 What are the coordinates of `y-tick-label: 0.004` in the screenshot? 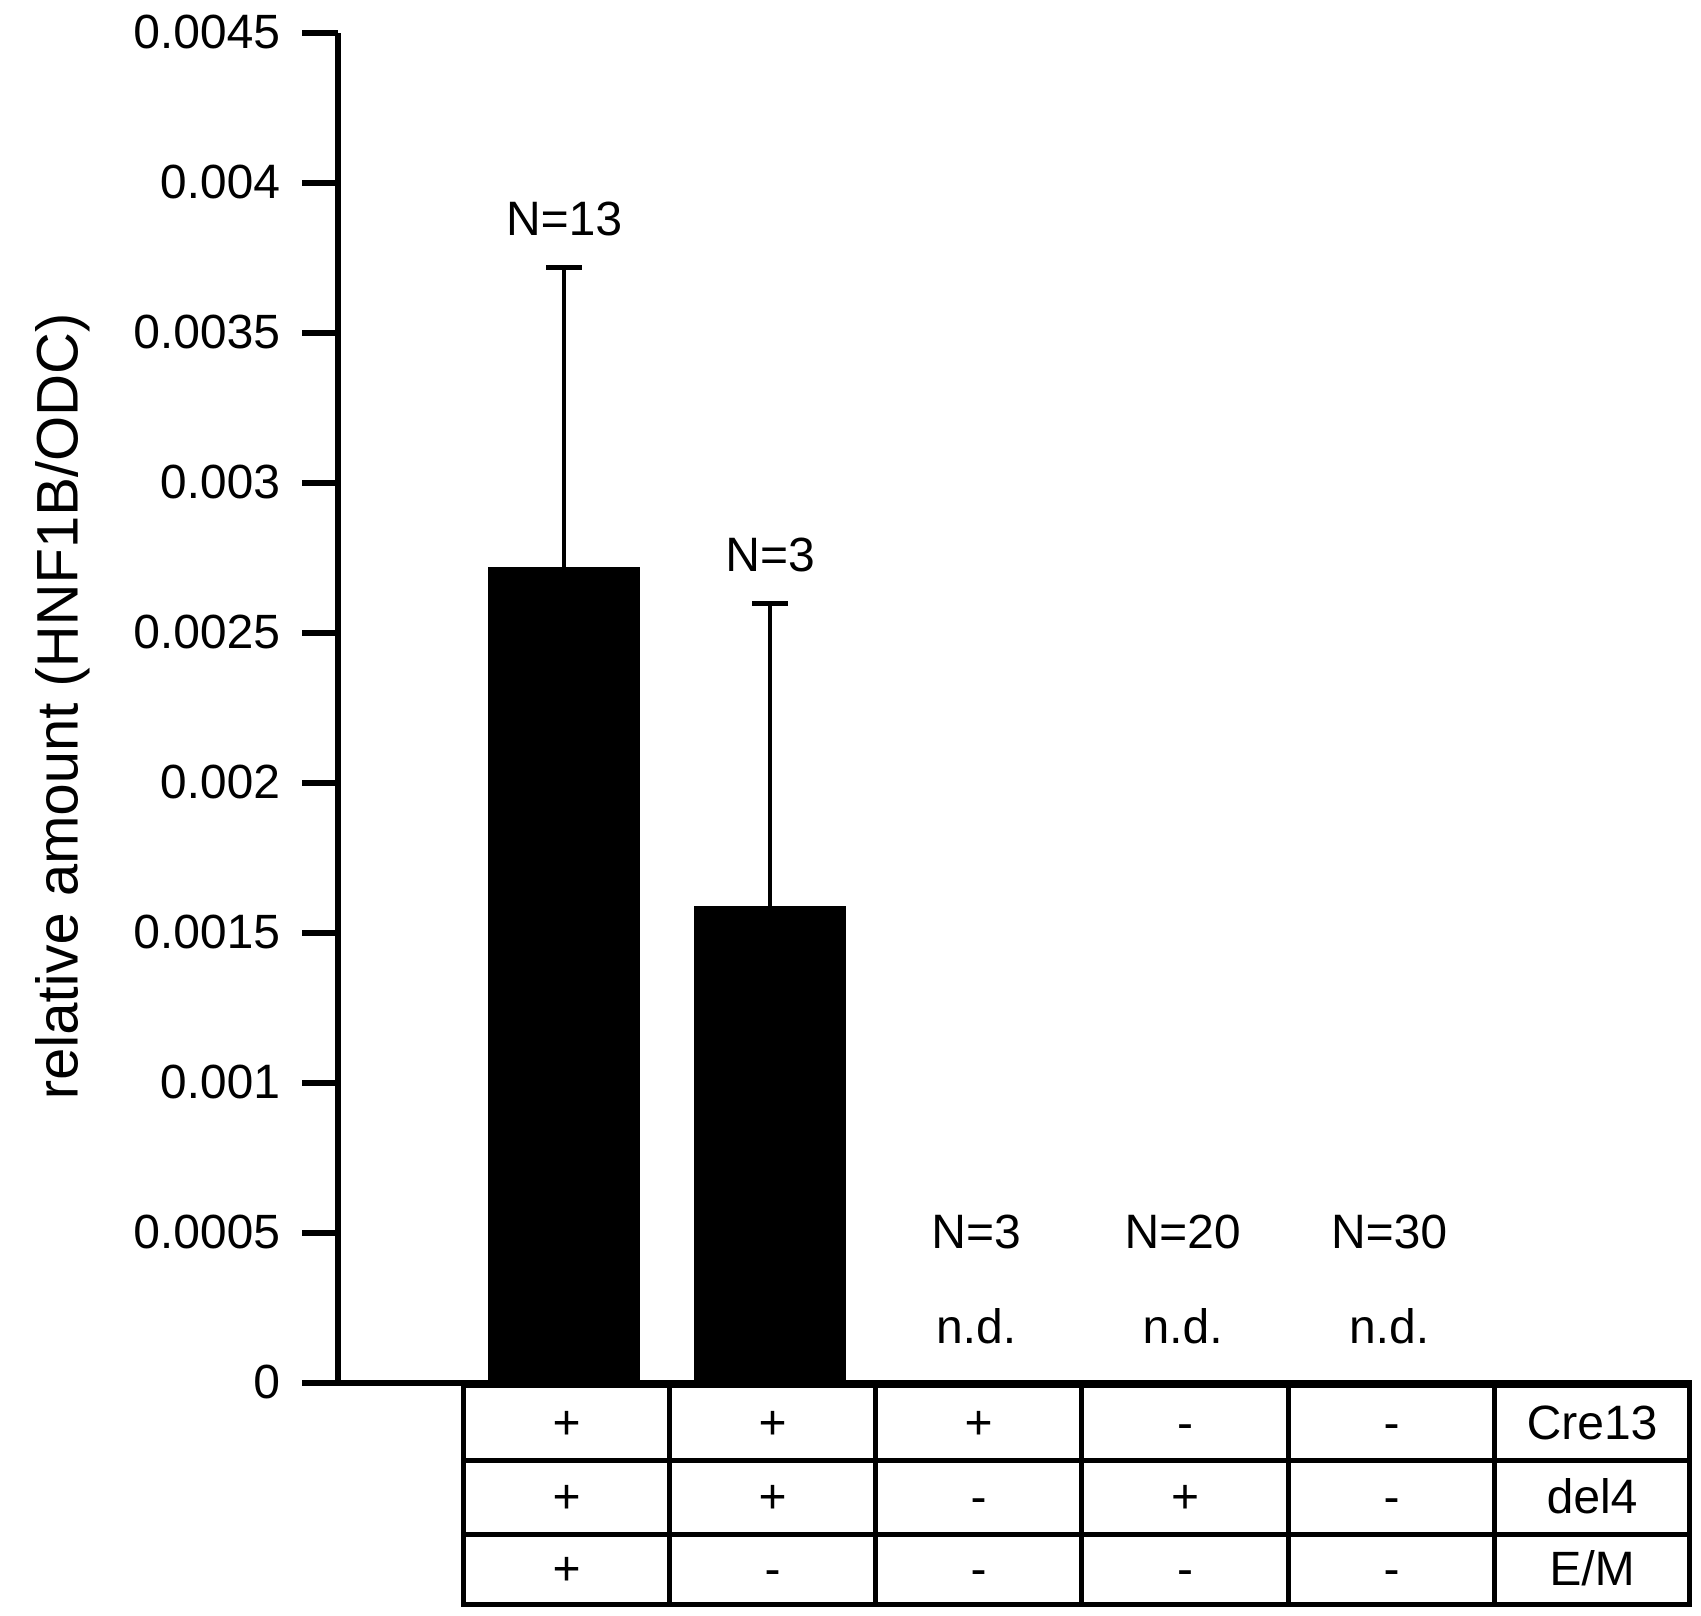 It's located at (219, 182).